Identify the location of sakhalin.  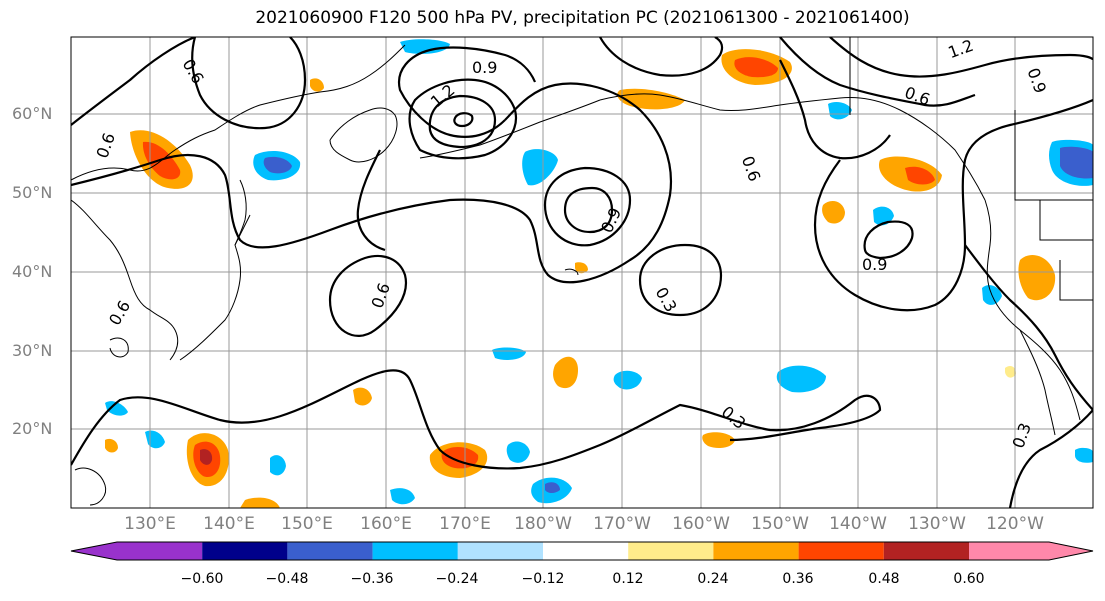
(240, 212).